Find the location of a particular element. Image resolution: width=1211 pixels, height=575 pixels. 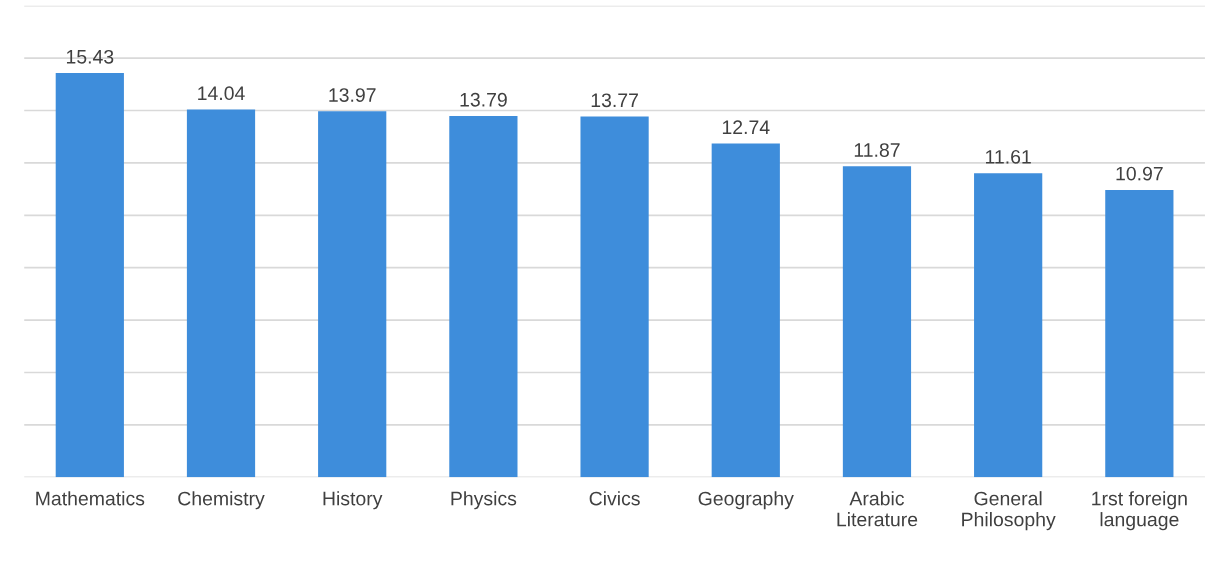

data-label: 13.79 is located at coordinates (483, 99).